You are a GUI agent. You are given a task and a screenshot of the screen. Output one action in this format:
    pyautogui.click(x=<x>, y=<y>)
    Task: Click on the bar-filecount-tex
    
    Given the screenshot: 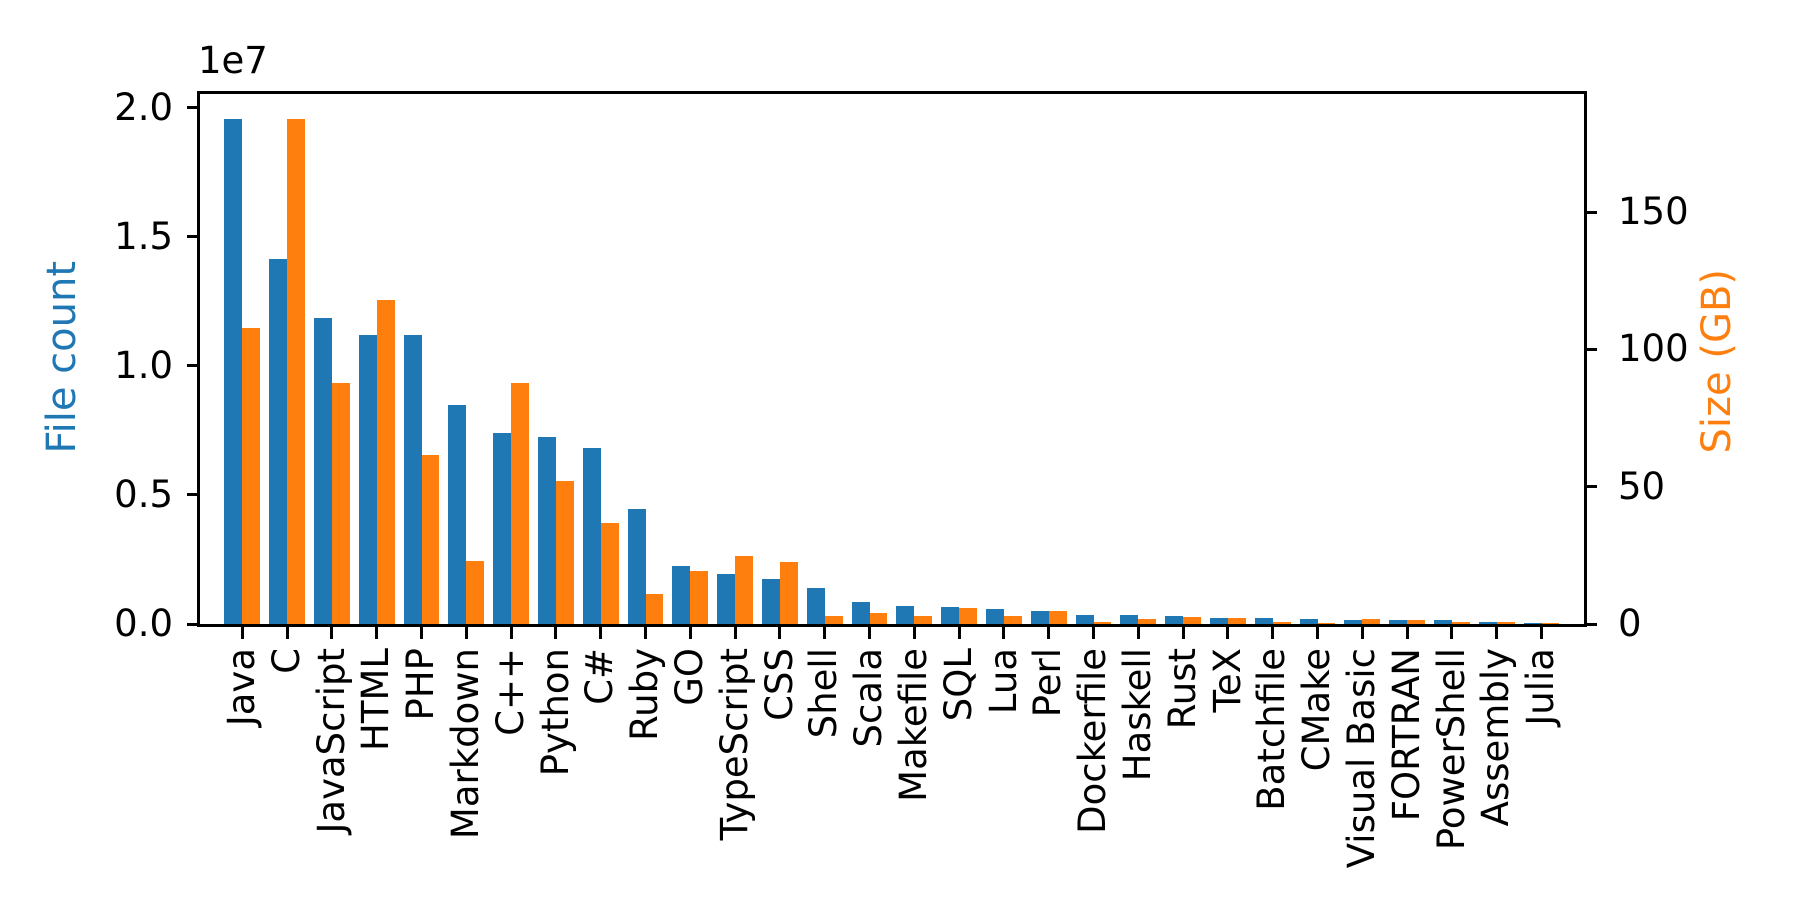 What is the action you would take?
    pyautogui.click(x=1219, y=620)
    